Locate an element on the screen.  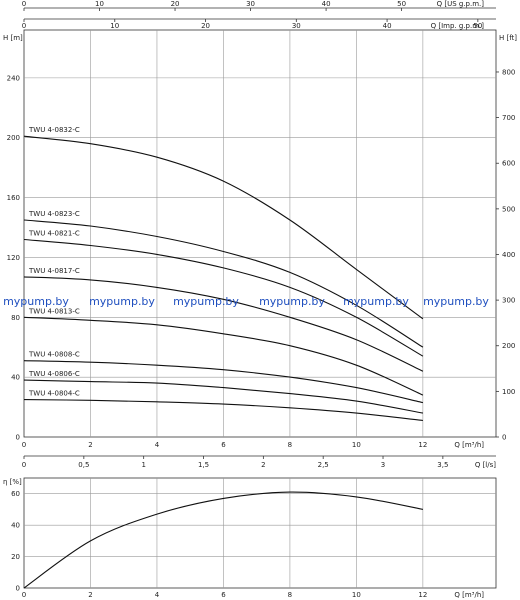
head-x-tick-label-5: 10 is located at coordinates (356, 445).